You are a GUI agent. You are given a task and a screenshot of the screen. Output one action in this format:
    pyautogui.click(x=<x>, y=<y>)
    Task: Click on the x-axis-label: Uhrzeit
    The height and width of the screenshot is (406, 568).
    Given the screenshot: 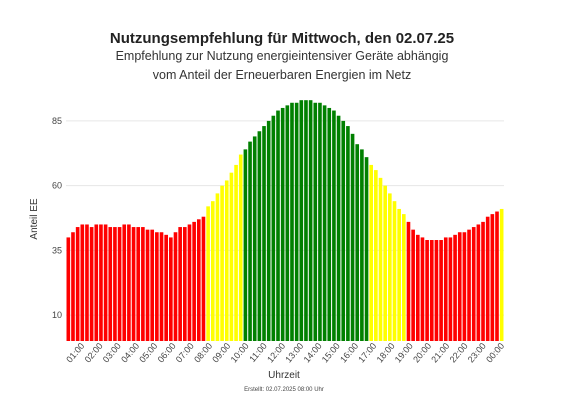 What is the action you would take?
    pyautogui.click(x=284, y=375)
    